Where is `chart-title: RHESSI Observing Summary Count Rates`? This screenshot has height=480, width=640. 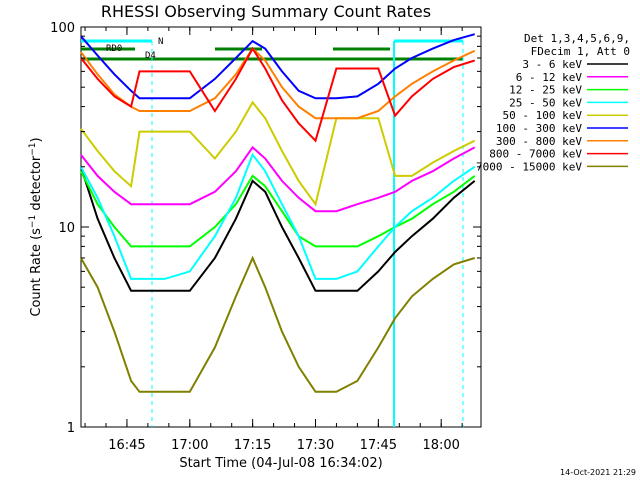 chart-title: RHESSI Observing Summary Count Rates is located at coordinates (266, 11).